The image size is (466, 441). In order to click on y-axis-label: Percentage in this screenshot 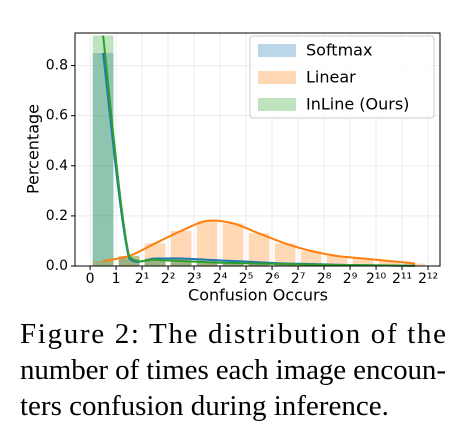, I will do `click(33, 149)`.